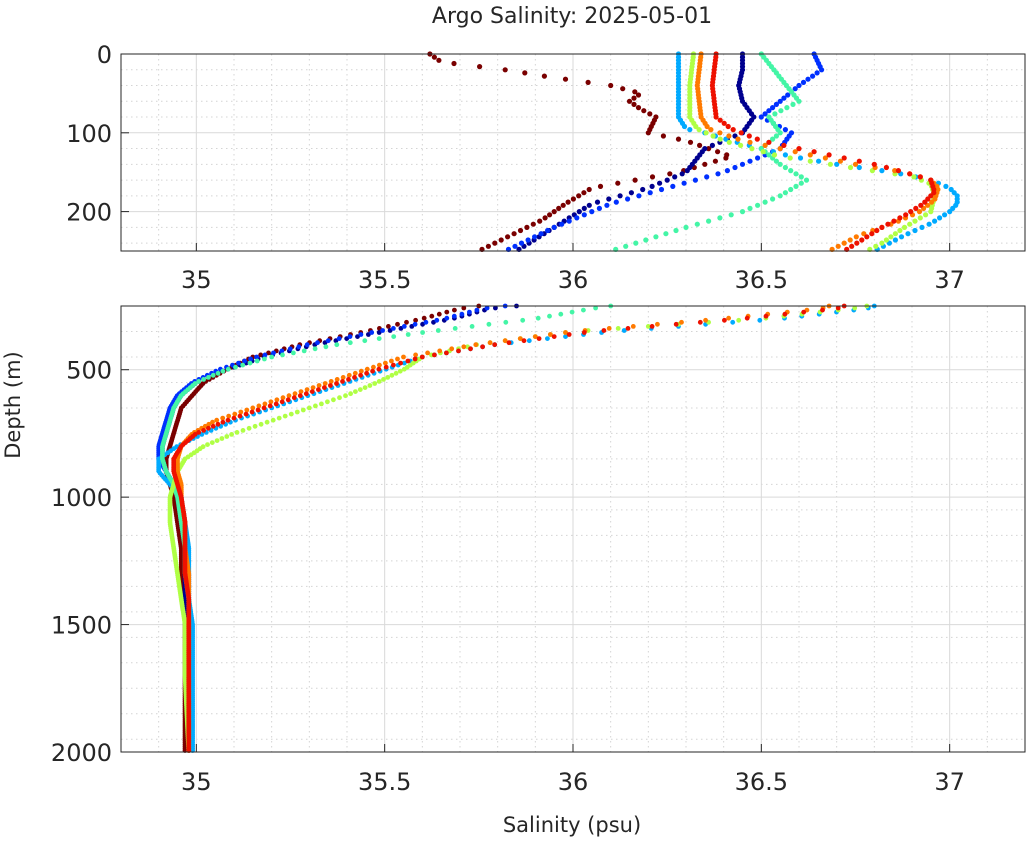  I want to click on x-tick-label: 37, so click(949, 782).